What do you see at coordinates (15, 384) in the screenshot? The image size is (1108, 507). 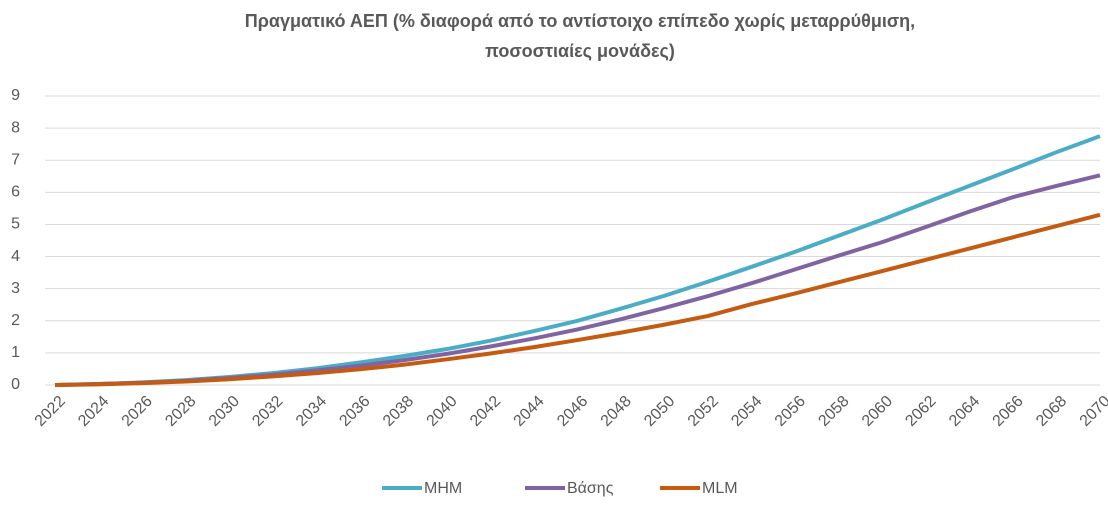 I see `y-tick-label: 0` at bounding box center [15, 384].